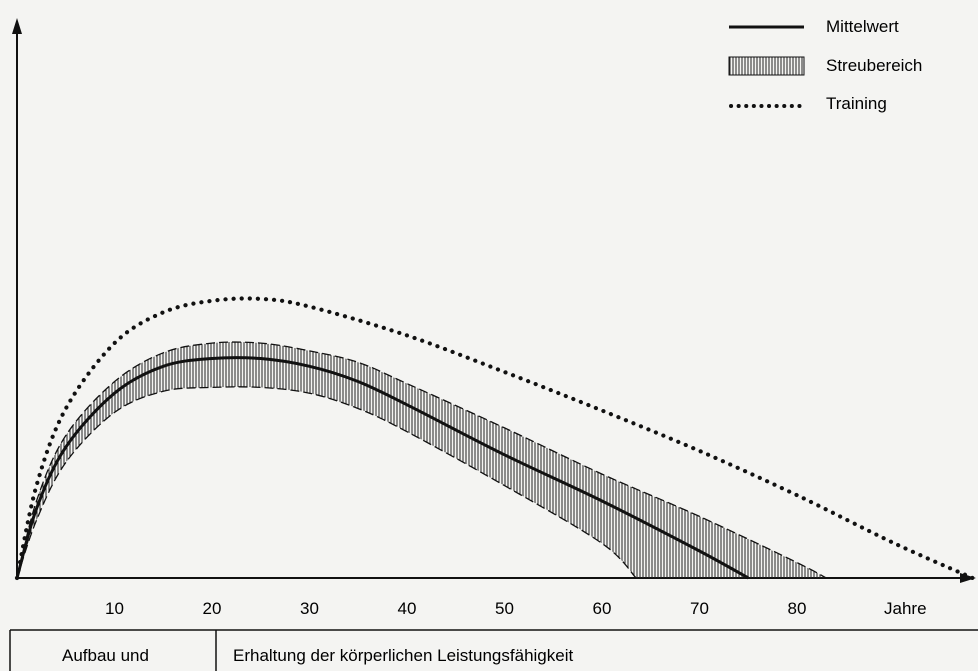 This screenshot has height=671, width=978. I want to click on x-tick-label: 30, so click(309, 608).